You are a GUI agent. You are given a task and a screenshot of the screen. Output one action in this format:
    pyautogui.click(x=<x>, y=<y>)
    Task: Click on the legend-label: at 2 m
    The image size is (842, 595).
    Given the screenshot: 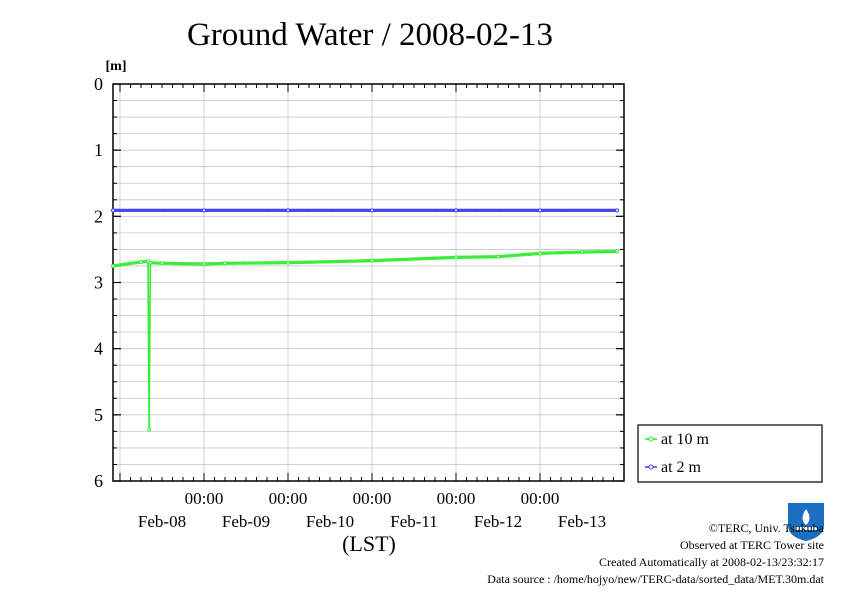 What is the action you would take?
    pyautogui.click(x=681, y=467)
    